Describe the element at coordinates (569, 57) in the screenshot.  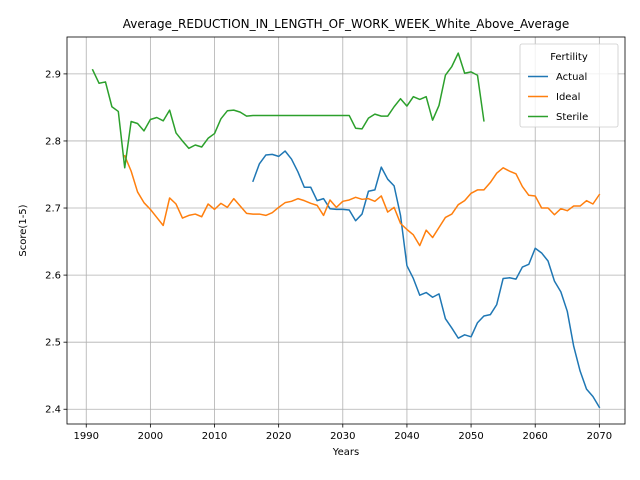
I see `legend-title: Fertility` at that location.